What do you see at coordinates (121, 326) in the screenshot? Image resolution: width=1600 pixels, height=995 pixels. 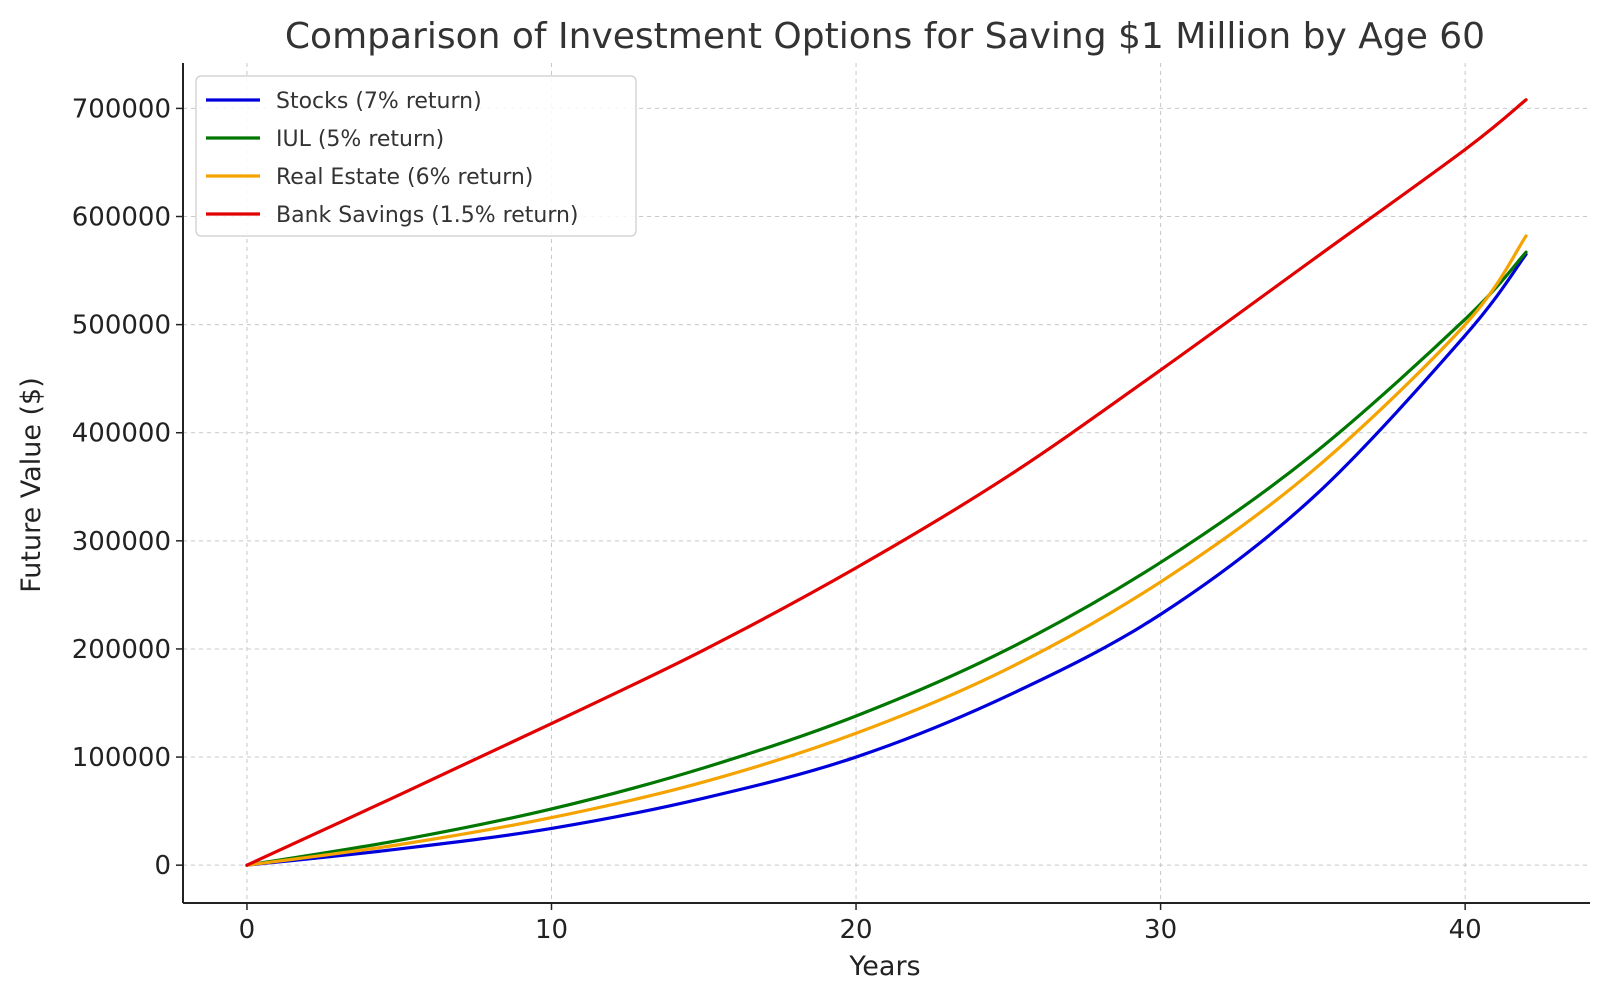 I see `y-tick-label: 500000` at bounding box center [121, 326].